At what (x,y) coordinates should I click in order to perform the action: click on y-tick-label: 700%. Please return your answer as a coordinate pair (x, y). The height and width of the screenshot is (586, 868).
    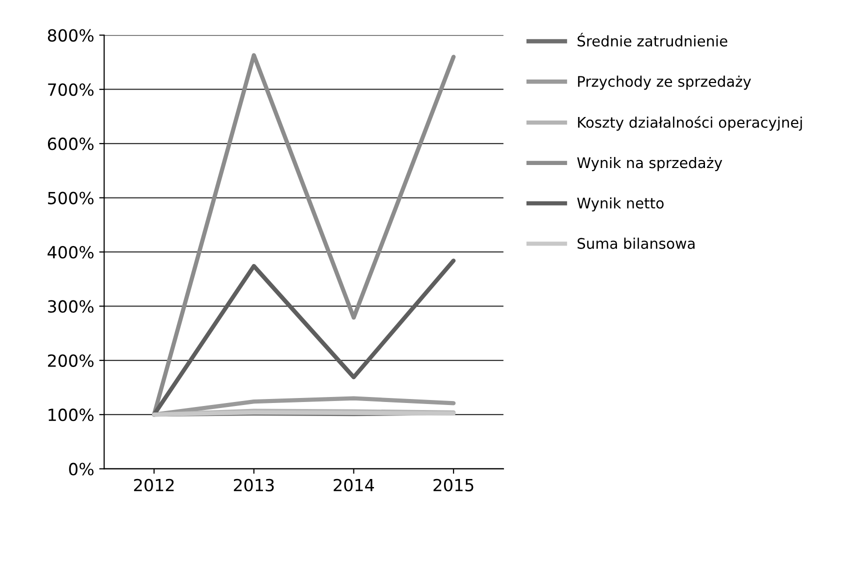
    Looking at the image, I should click on (71, 89).